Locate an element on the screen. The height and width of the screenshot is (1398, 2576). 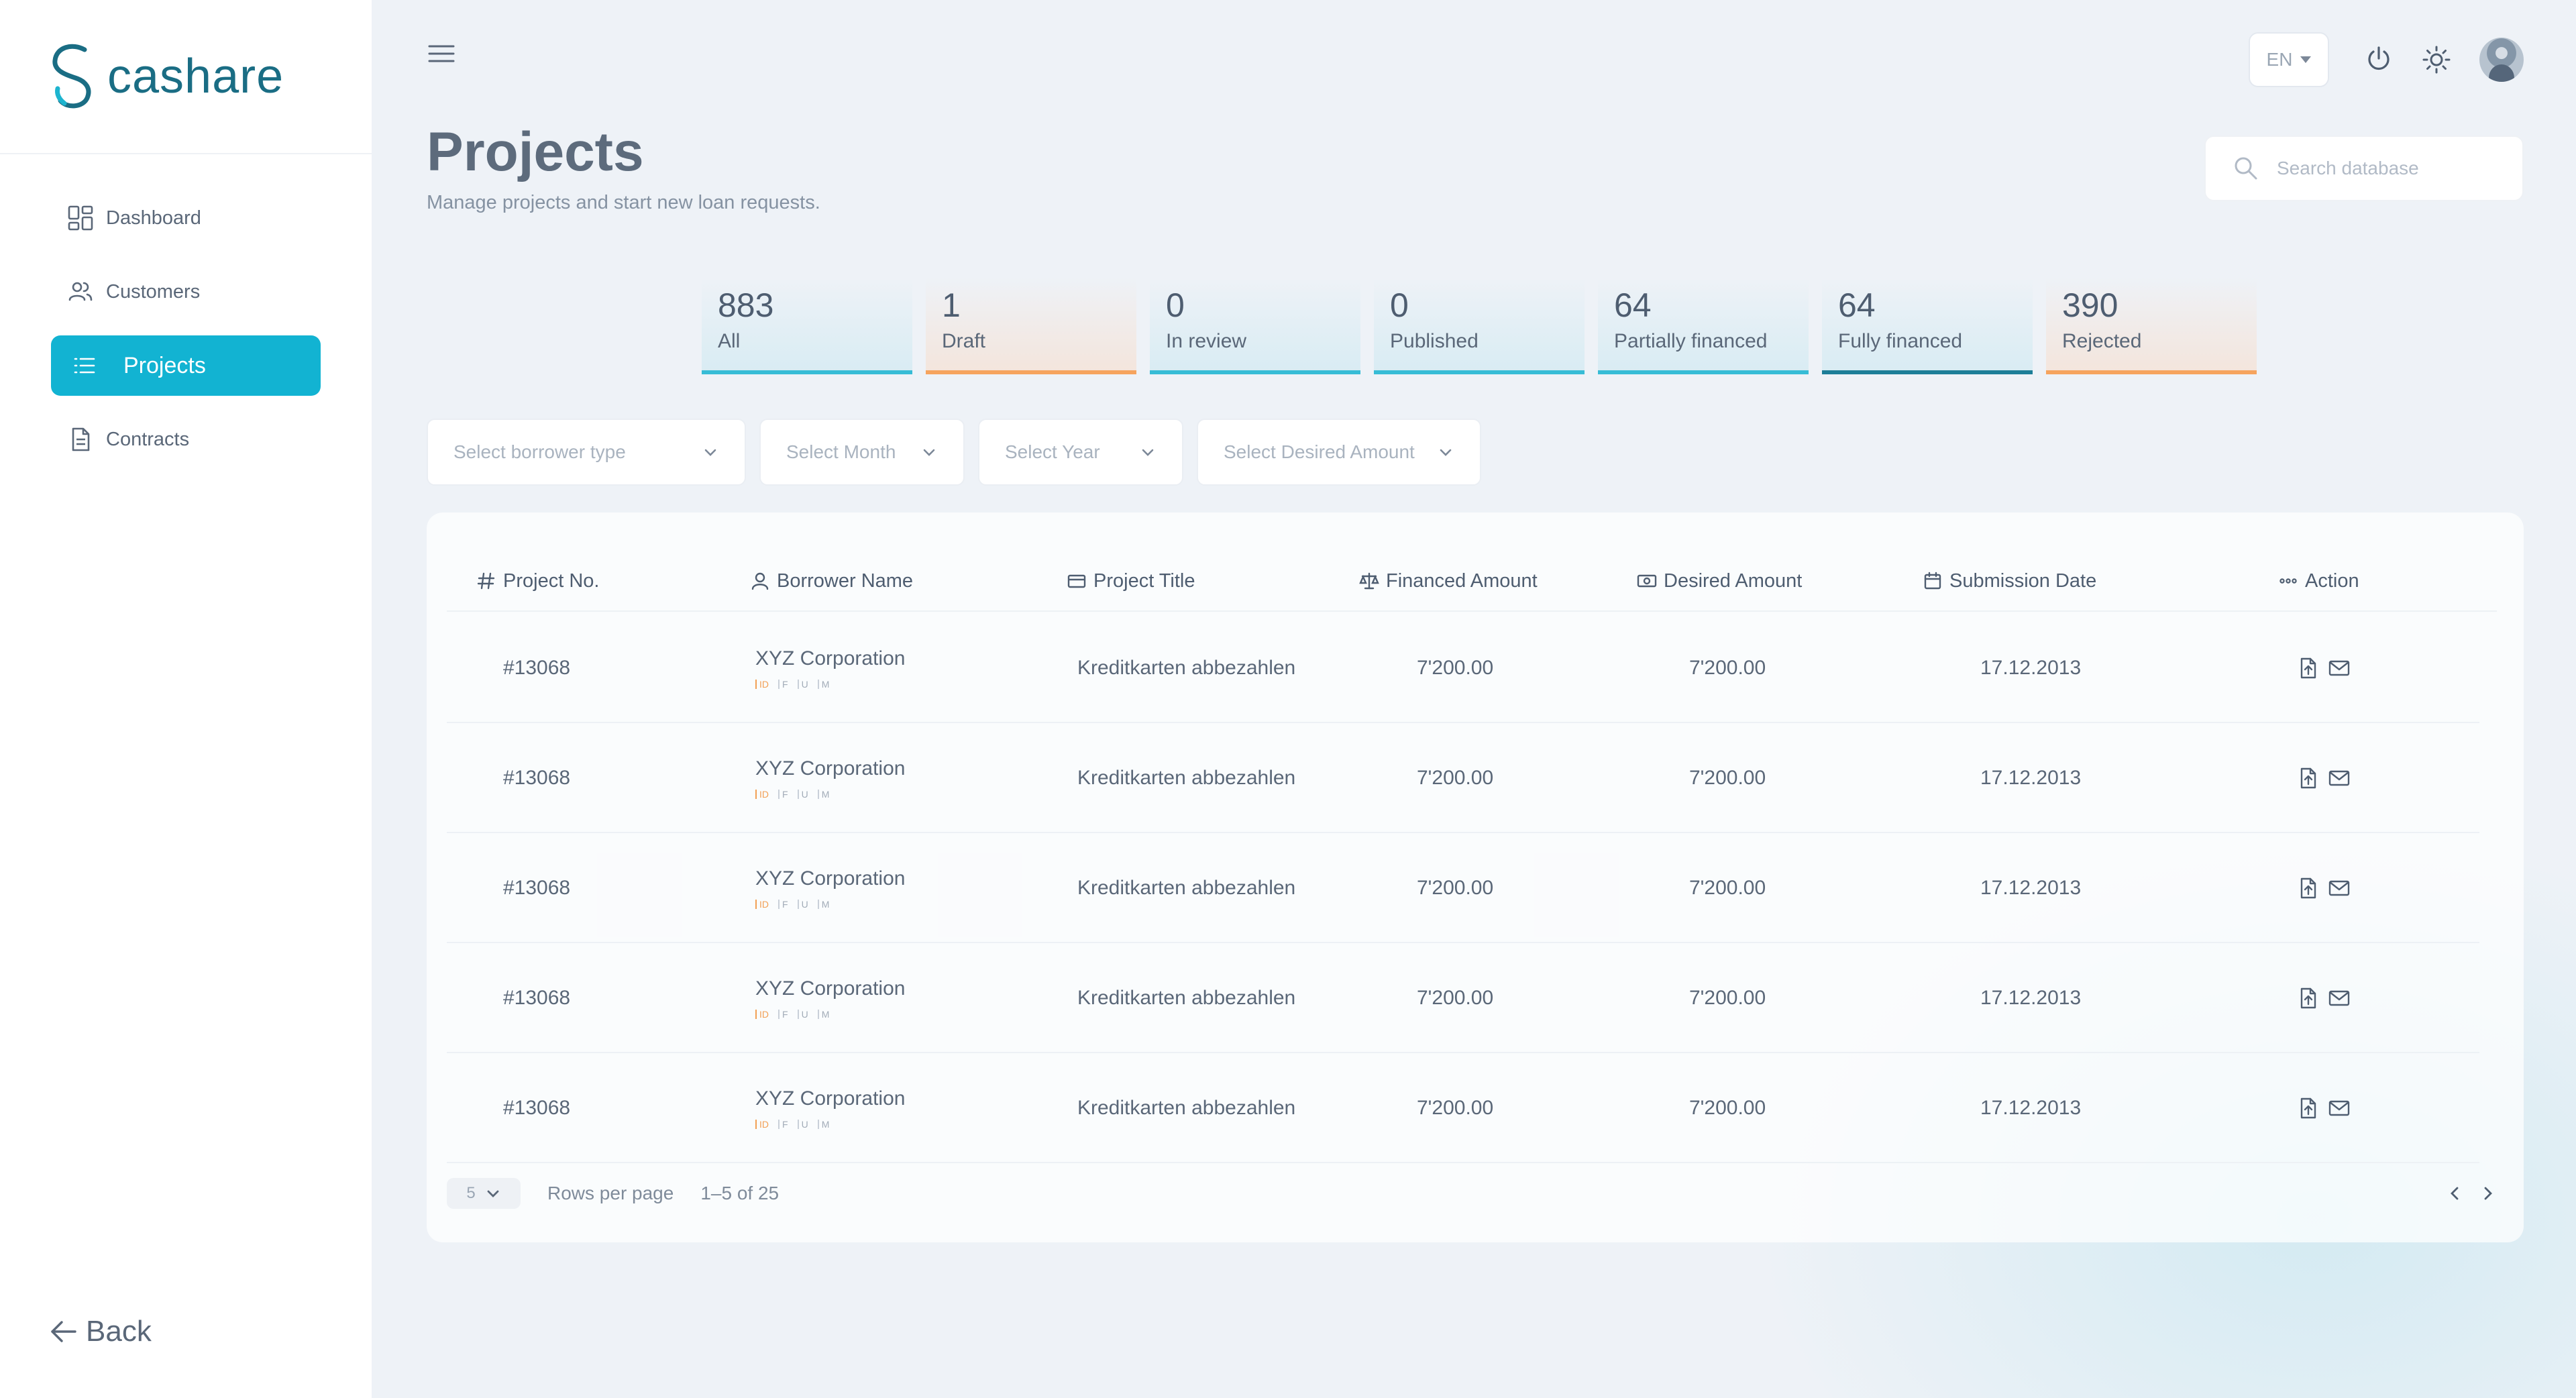
dots-icon is located at coordinates (2288, 581).